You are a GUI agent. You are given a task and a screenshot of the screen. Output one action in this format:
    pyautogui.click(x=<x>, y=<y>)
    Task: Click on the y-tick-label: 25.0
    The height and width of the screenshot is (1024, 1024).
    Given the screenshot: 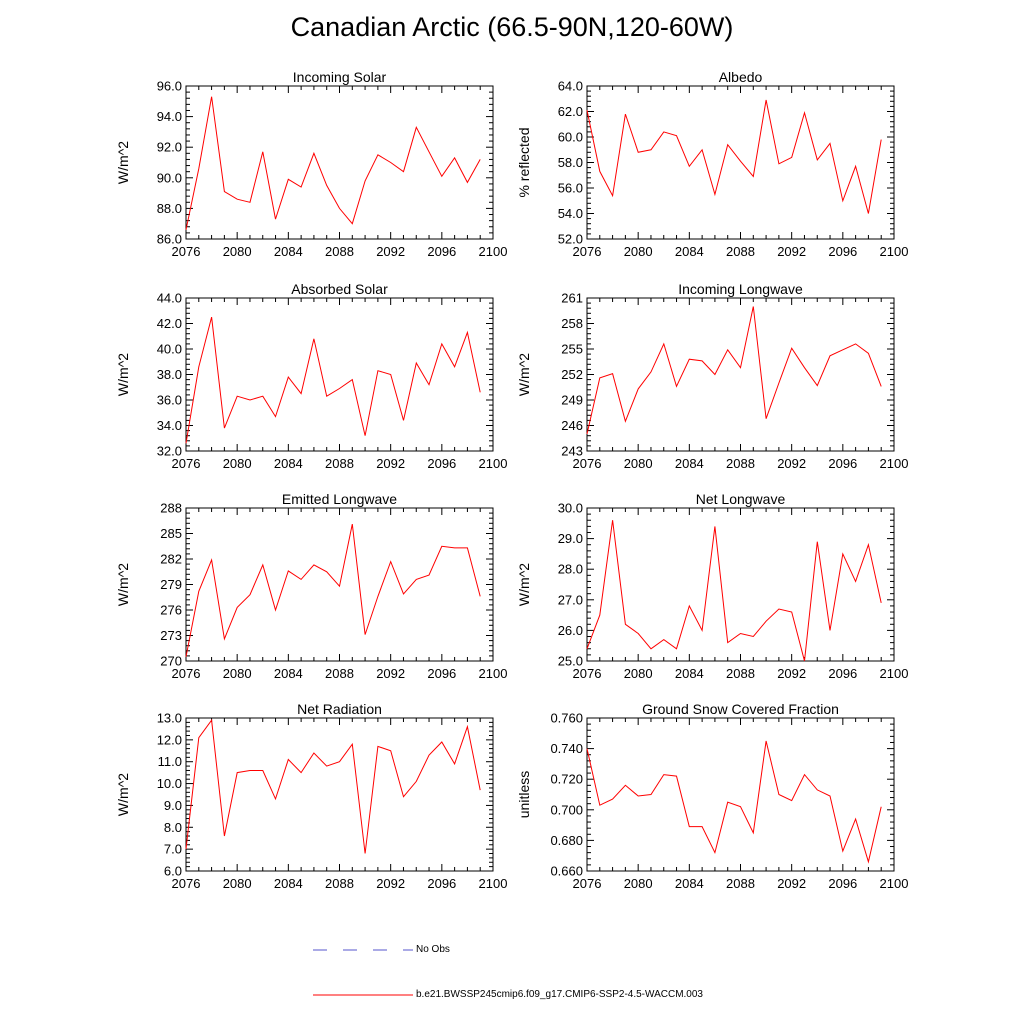 What is the action you would take?
    pyautogui.click(x=570, y=661)
    